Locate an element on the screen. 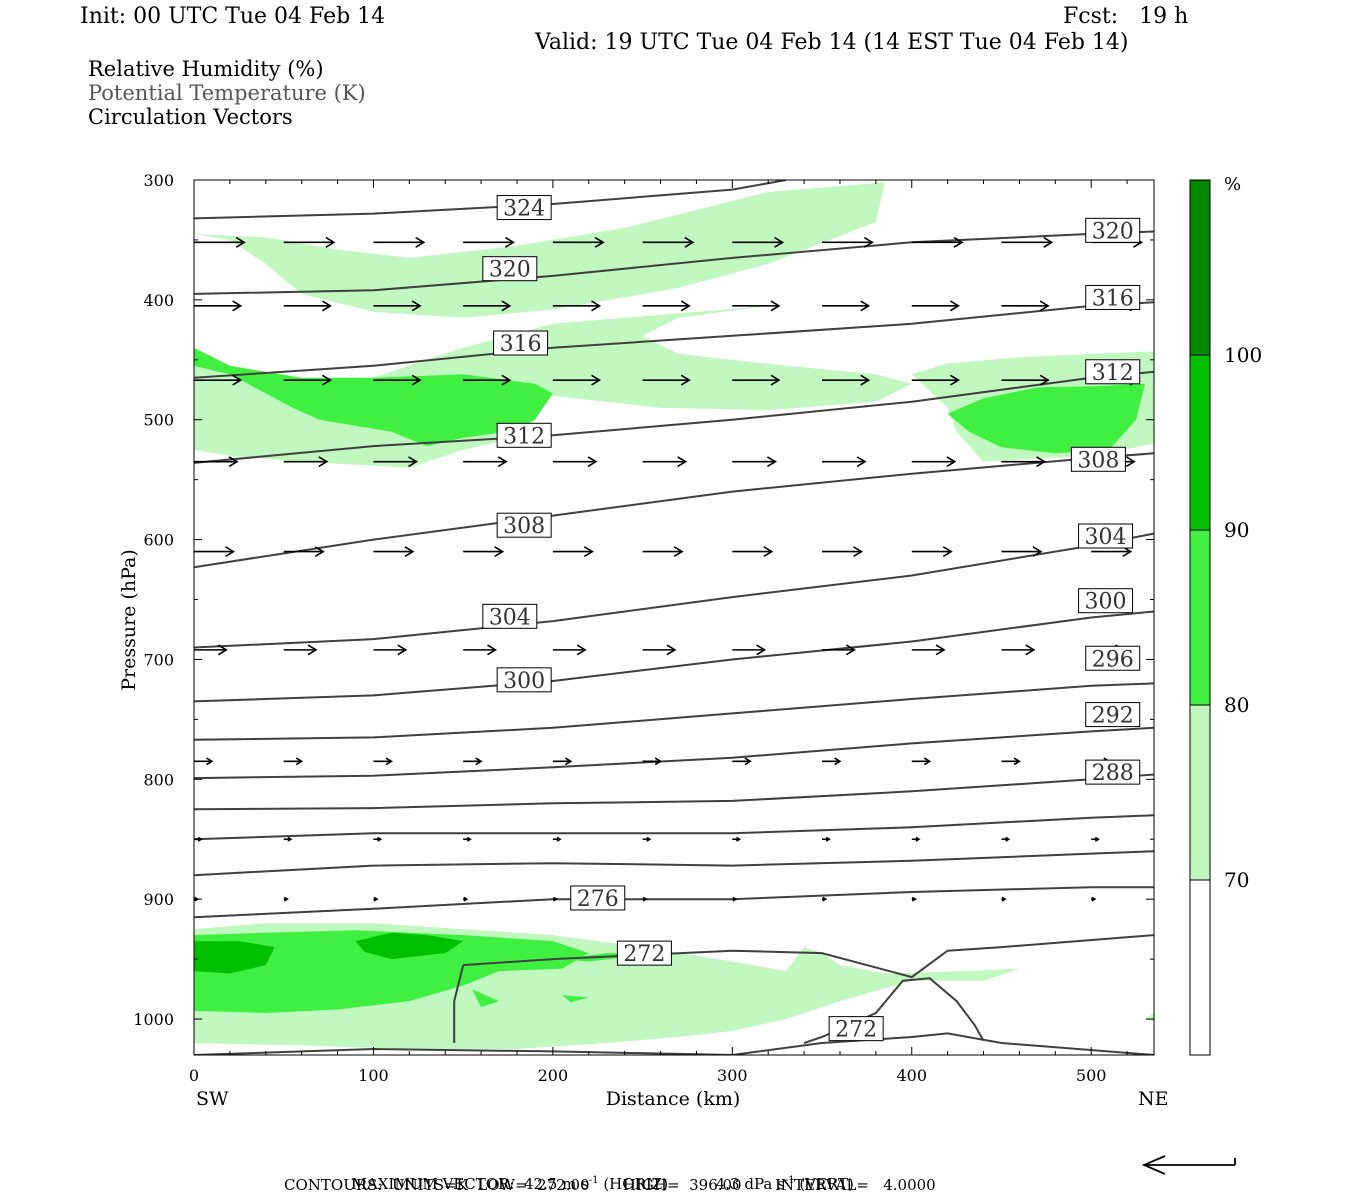 This screenshot has height=1200, width=1350. y-tick-label: 1000 is located at coordinates (153, 1019).